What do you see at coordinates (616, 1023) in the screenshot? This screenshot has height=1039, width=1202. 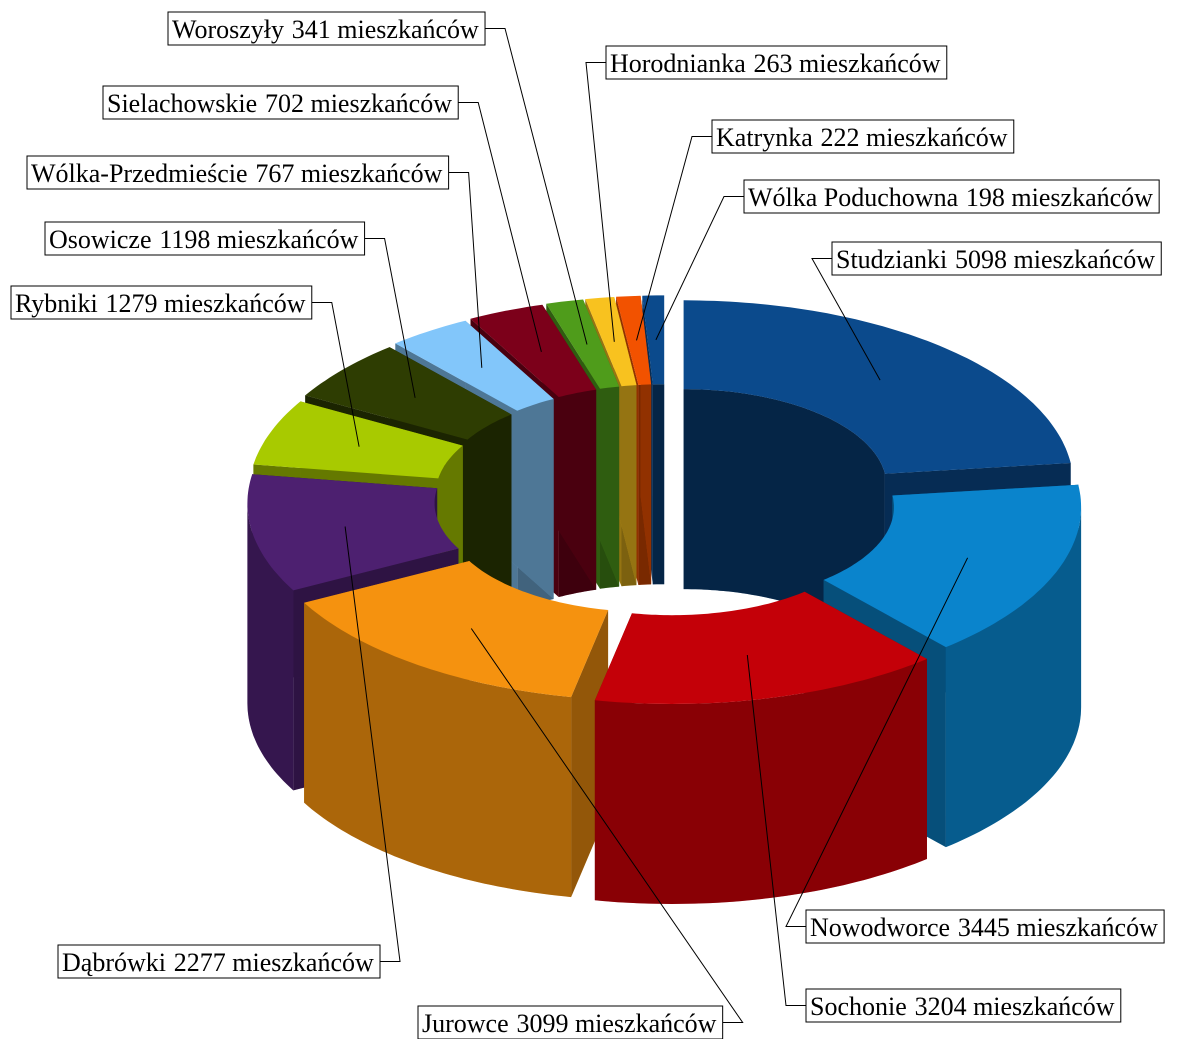 I see `data-label-value: 3099 mieszkańców` at bounding box center [616, 1023].